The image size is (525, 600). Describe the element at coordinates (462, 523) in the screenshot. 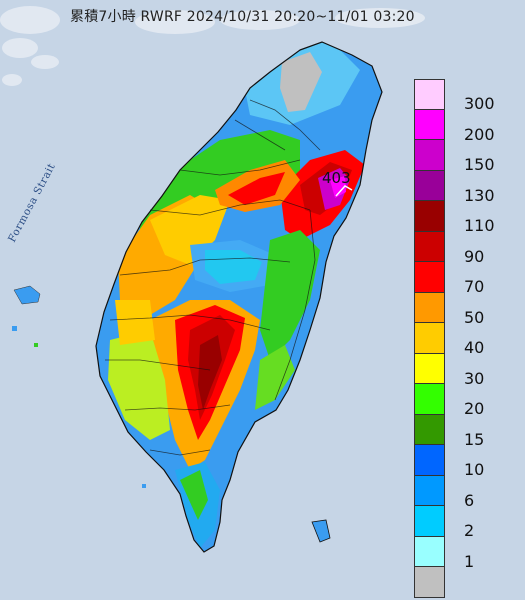

I see `legend-row: 2` at that location.